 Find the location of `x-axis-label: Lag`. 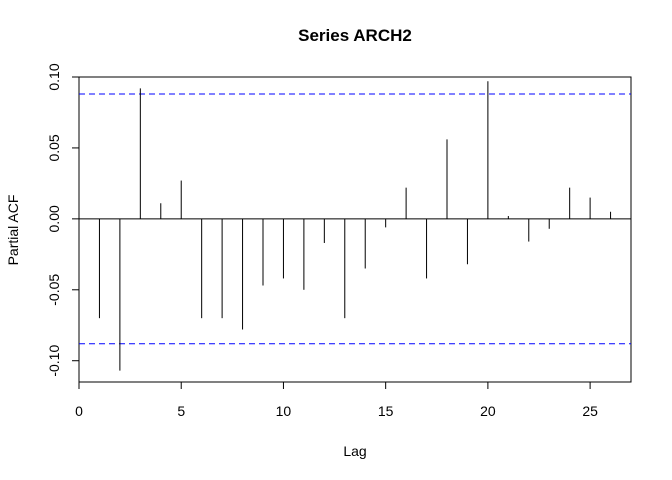

x-axis-label: Lag is located at coordinates (354, 451).